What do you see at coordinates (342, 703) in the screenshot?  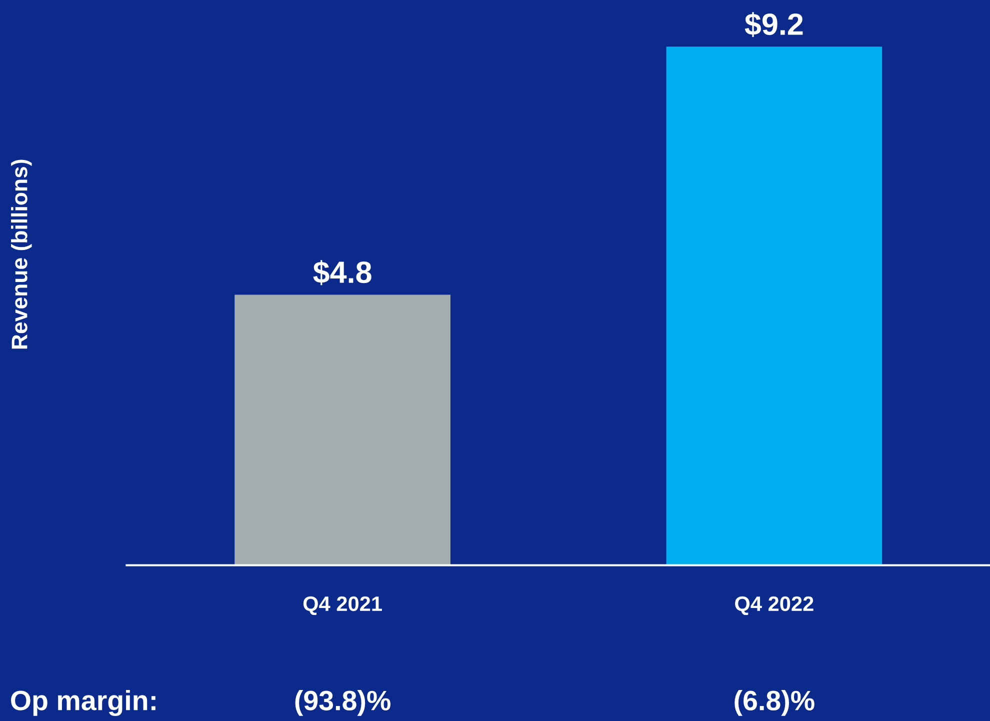 I see `text: (93.8)%` at bounding box center [342, 703].